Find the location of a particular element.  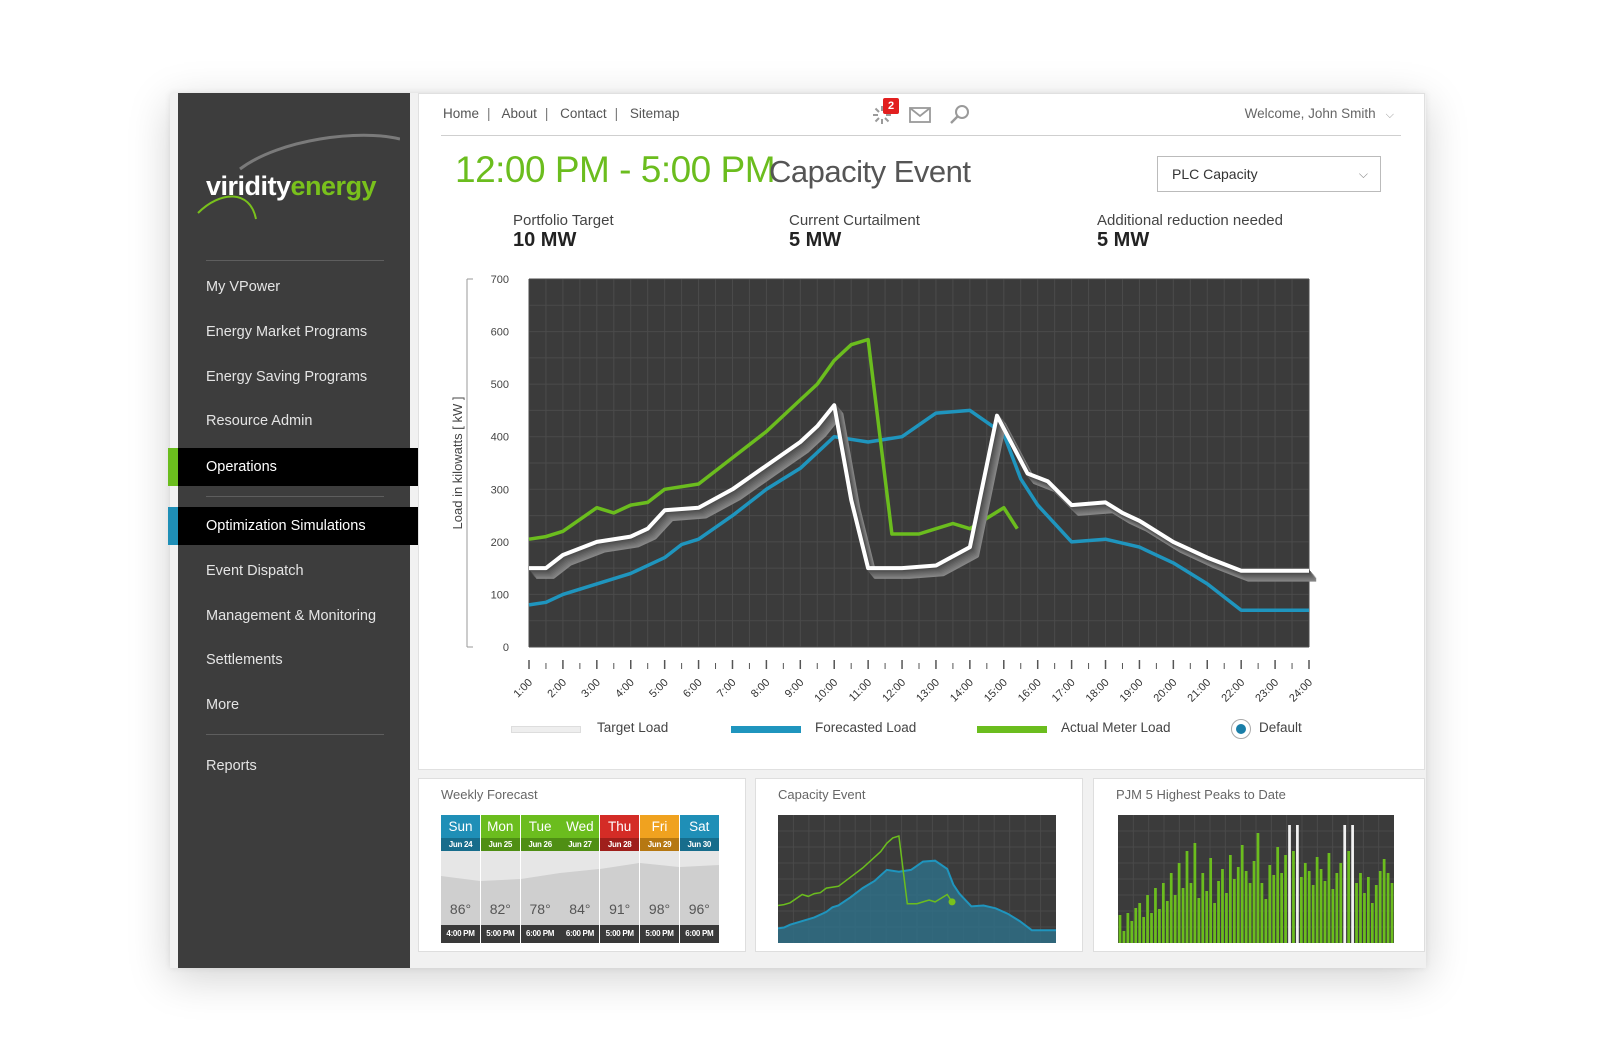

day-name: Fri is located at coordinates (659, 826).